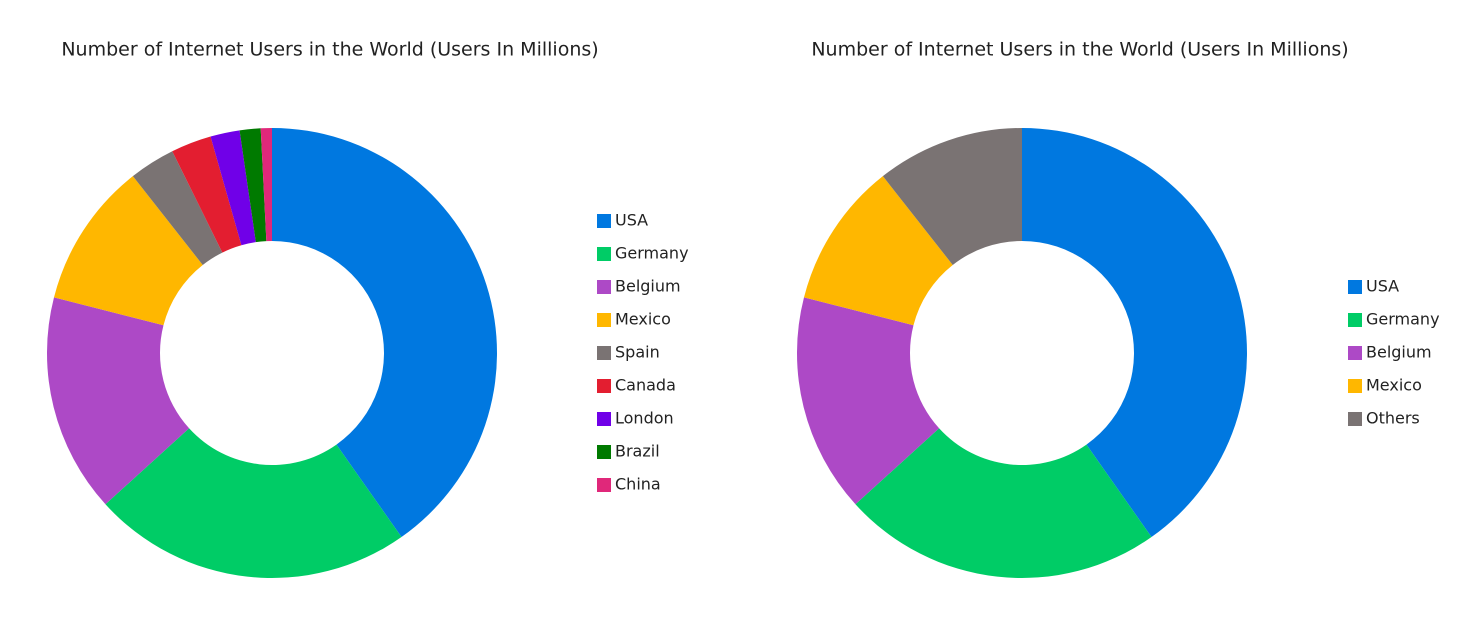  I want to click on legend-label: Brazil, so click(637, 451).